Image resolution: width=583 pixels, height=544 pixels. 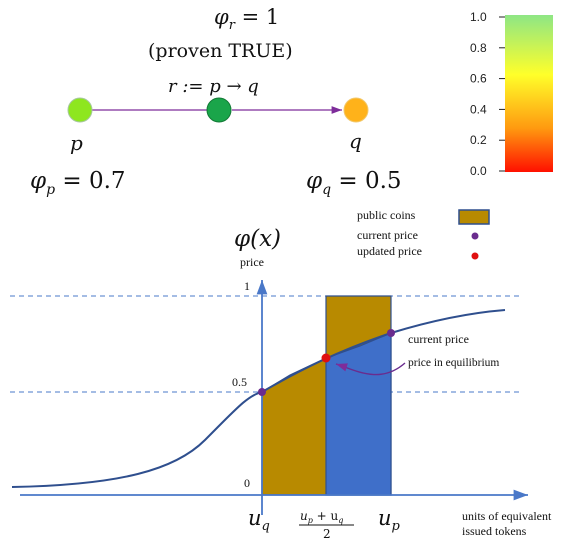 What do you see at coordinates (358, 414) in the screenshot?
I see `issued-tokens-region` at bounding box center [358, 414].